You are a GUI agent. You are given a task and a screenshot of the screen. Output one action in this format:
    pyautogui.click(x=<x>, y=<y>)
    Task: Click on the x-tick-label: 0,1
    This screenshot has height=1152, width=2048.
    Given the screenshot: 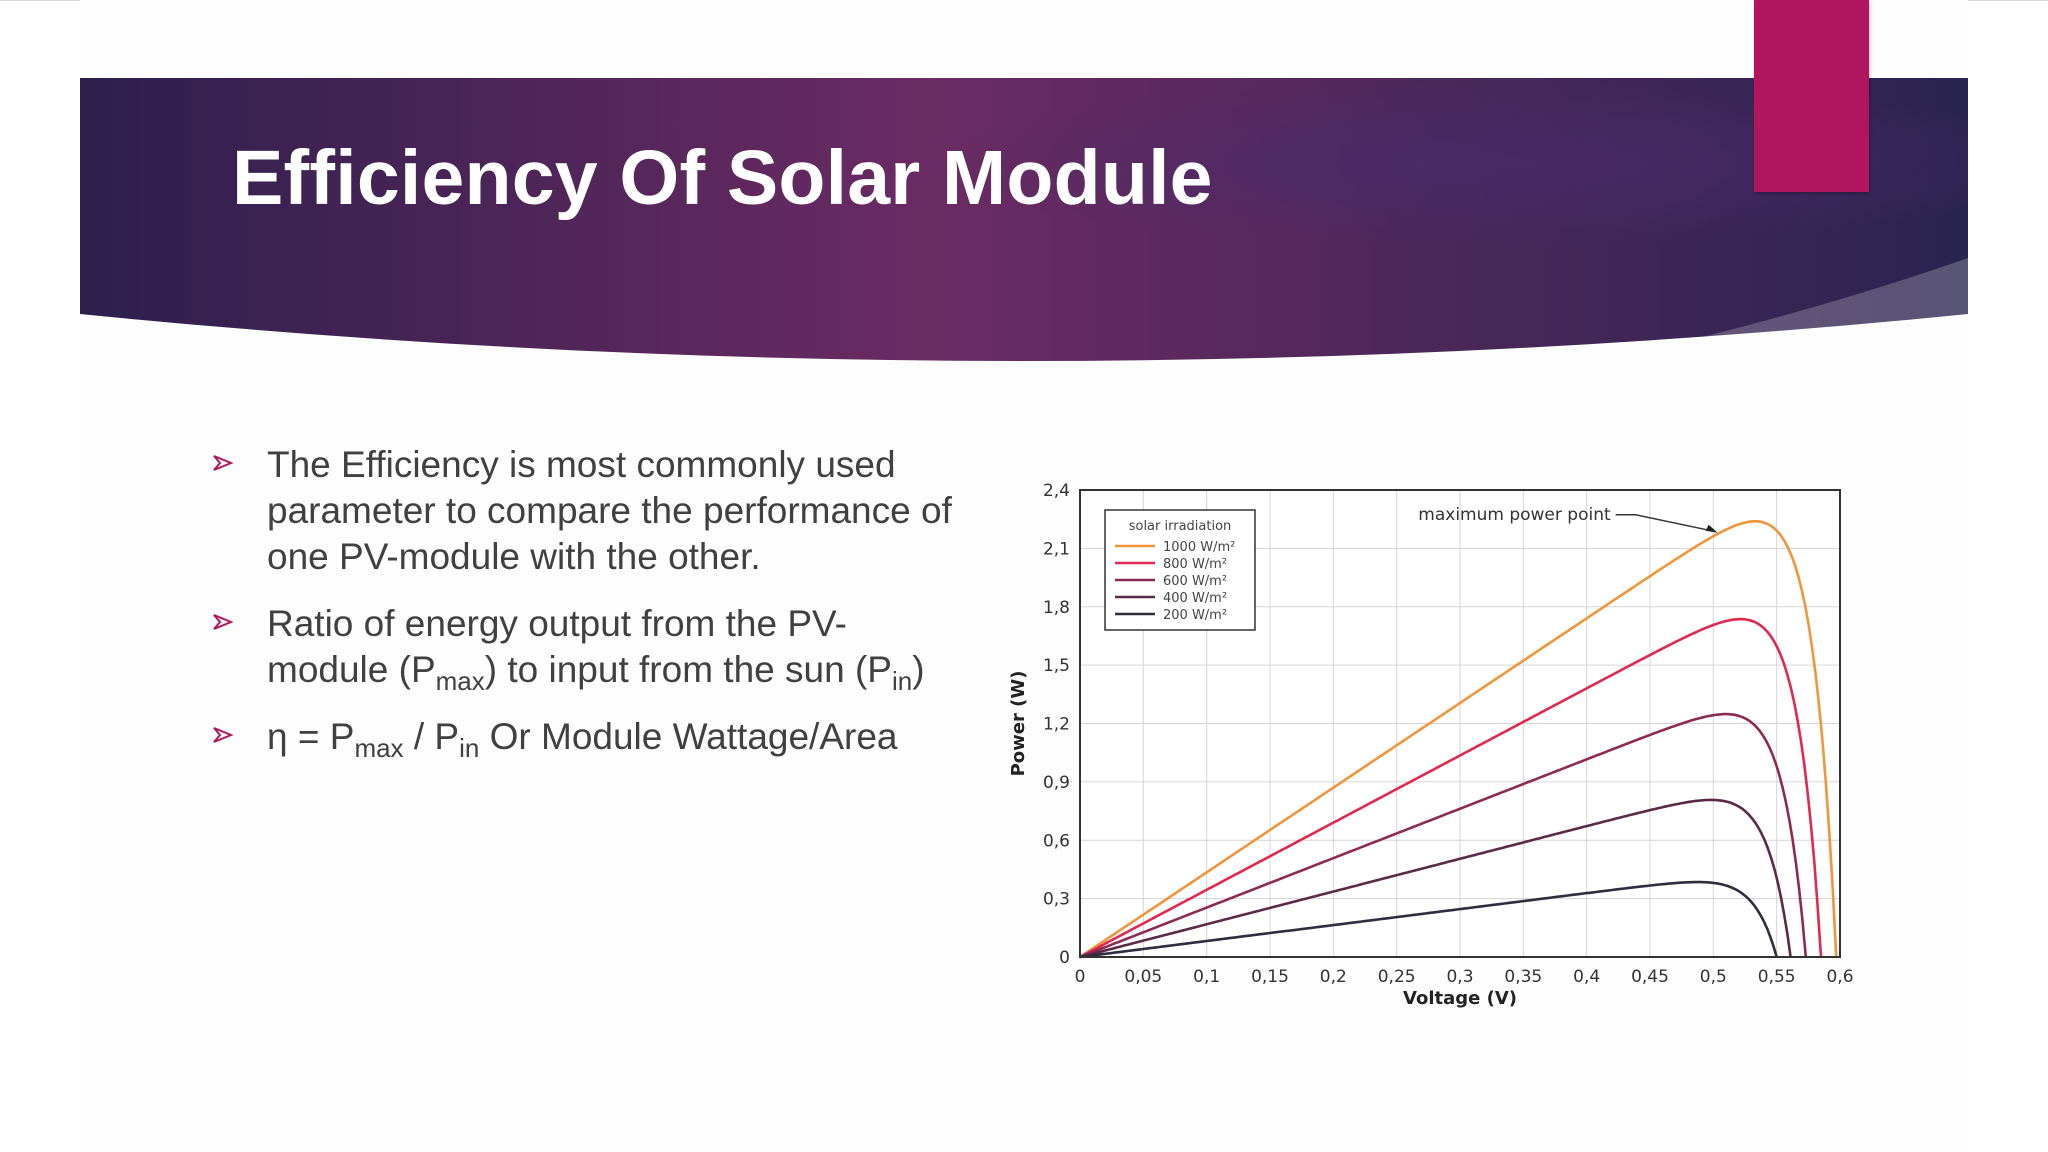 What is the action you would take?
    pyautogui.click(x=1206, y=977)
    